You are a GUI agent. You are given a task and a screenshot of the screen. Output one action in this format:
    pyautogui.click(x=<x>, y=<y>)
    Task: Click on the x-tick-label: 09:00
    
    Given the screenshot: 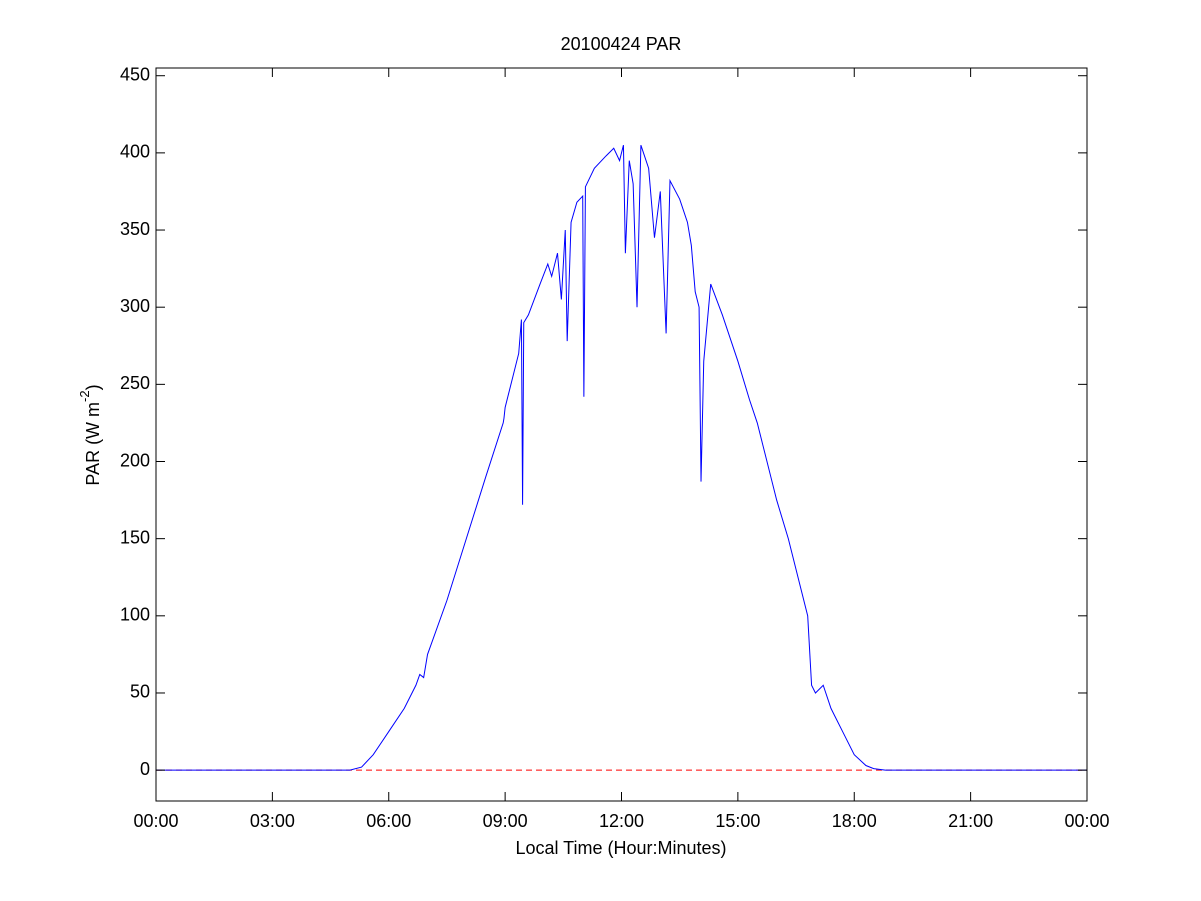 What is the action you would take?
    pyautogui.click(x=505, y=821)
    